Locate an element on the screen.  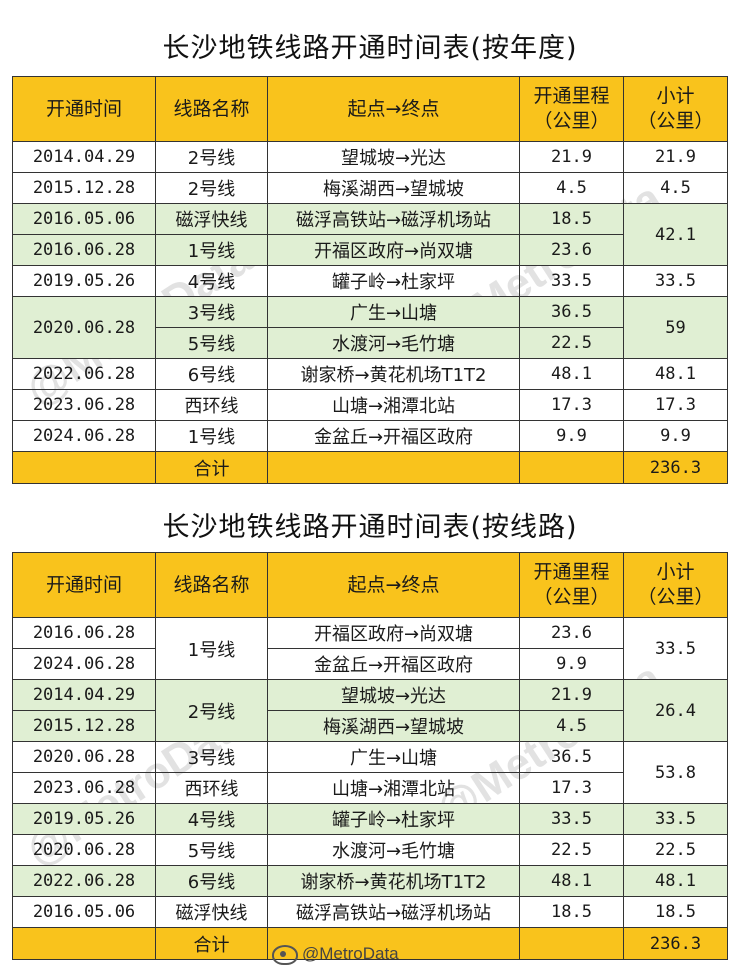
table-row: 2016.06.28 1号线 开福区政府→尚双塘 23.6 is located at coordinates (370, 250).